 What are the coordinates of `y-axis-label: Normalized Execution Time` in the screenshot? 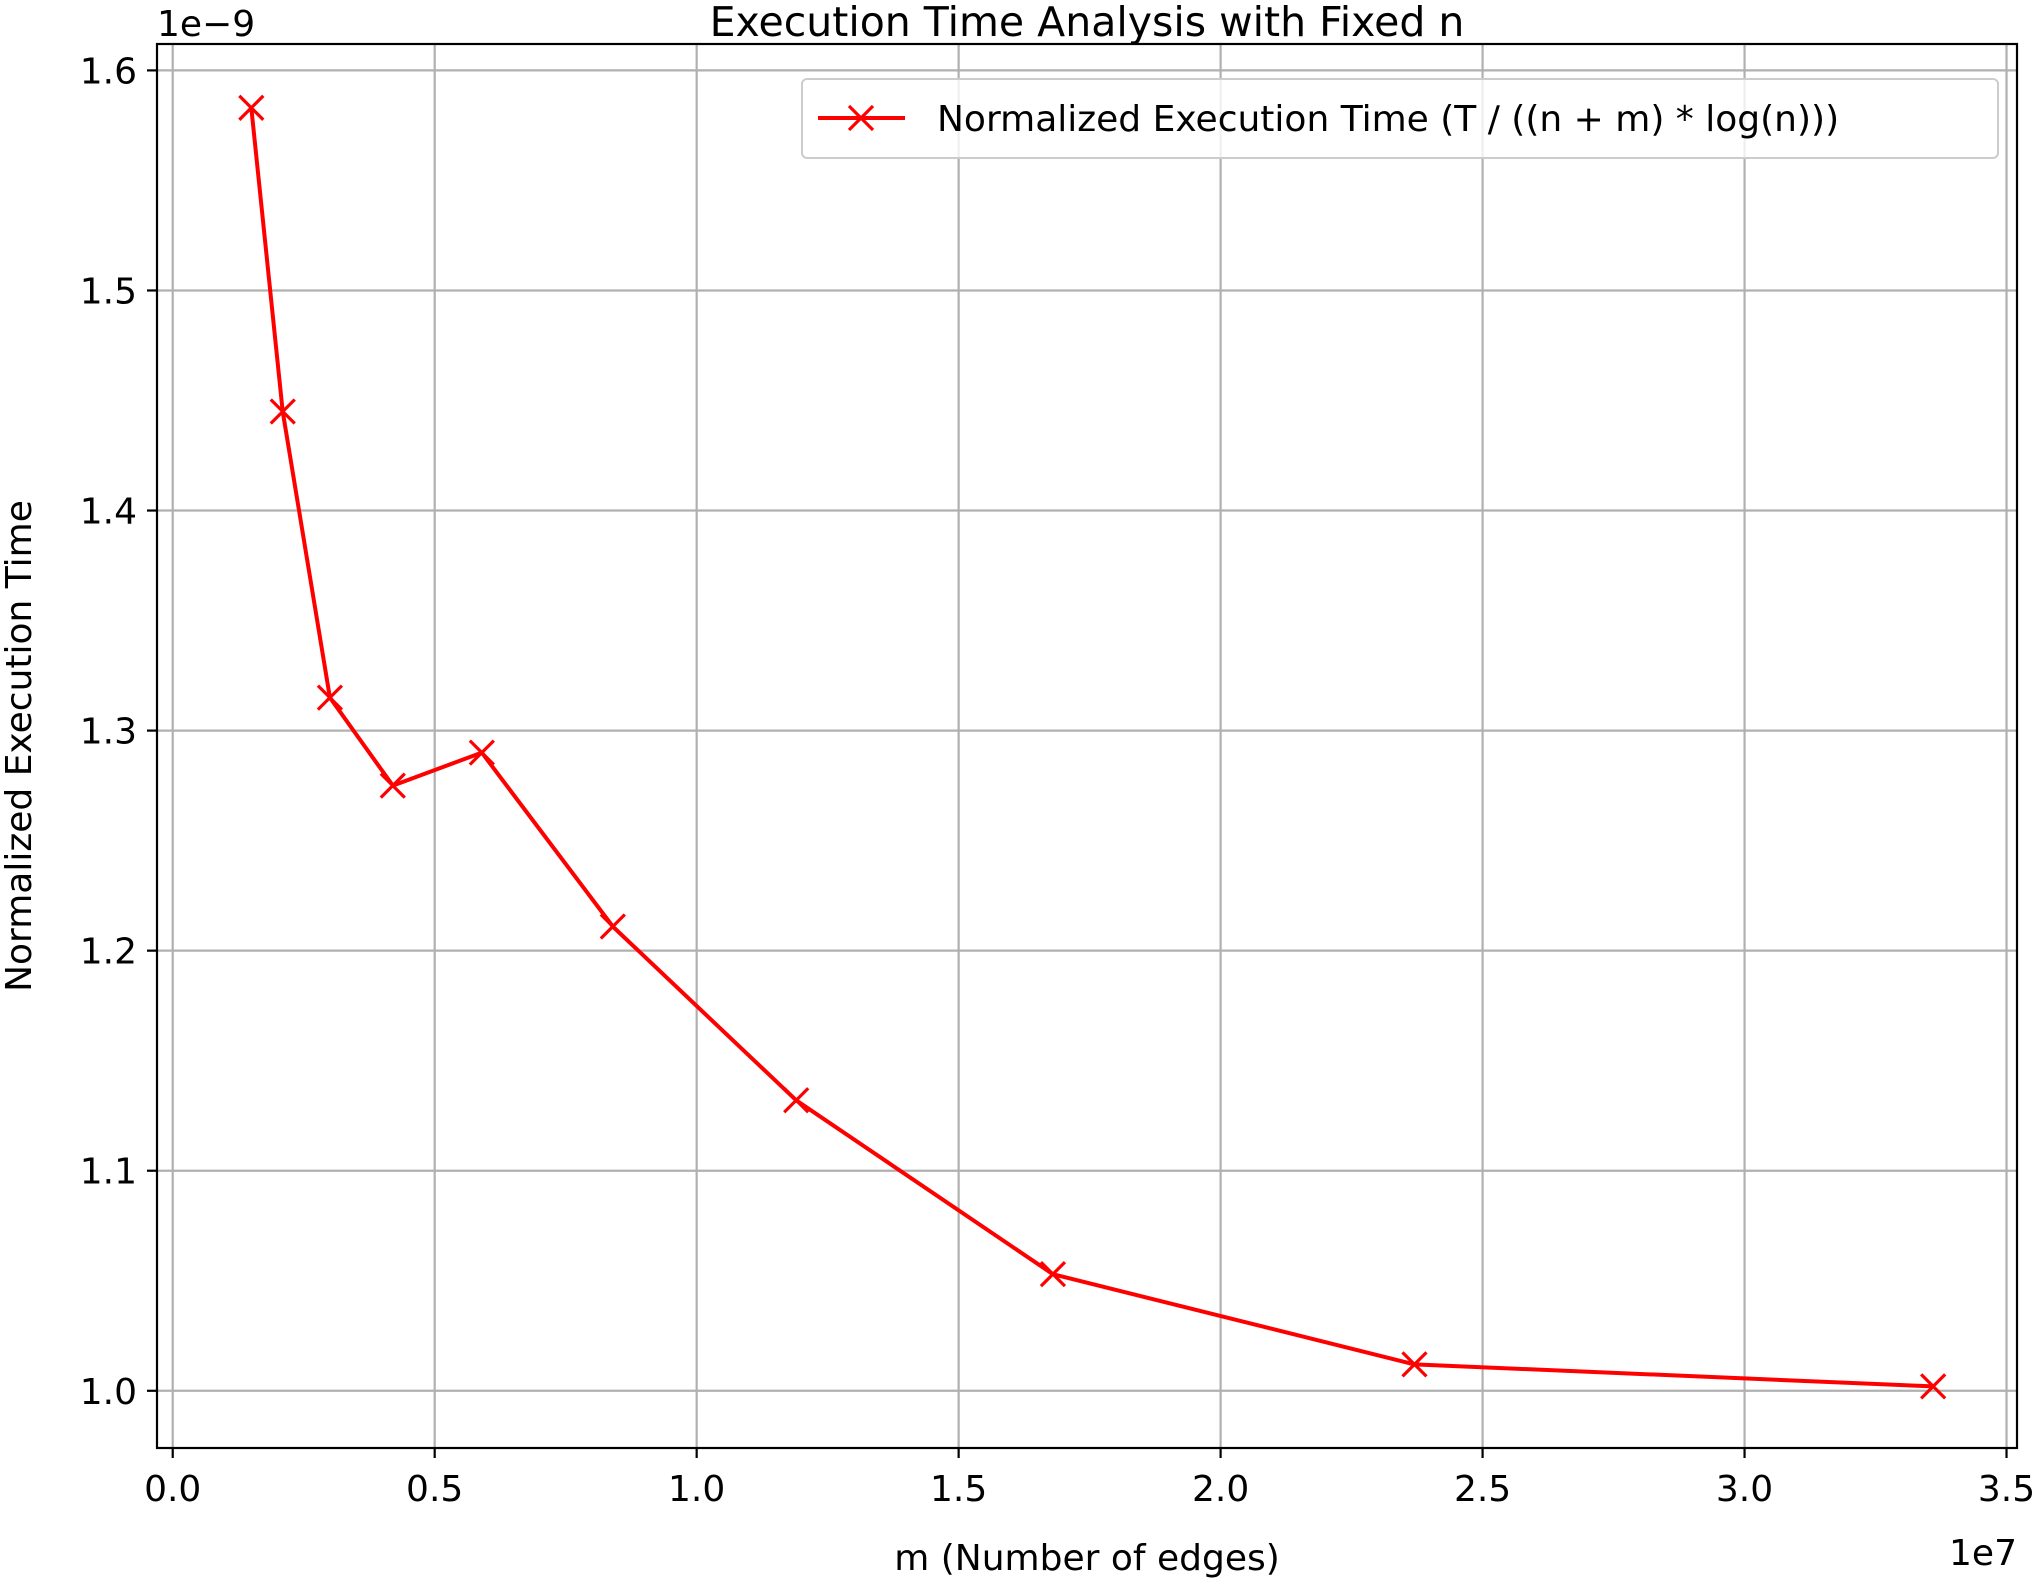 It's located at (20, 746).